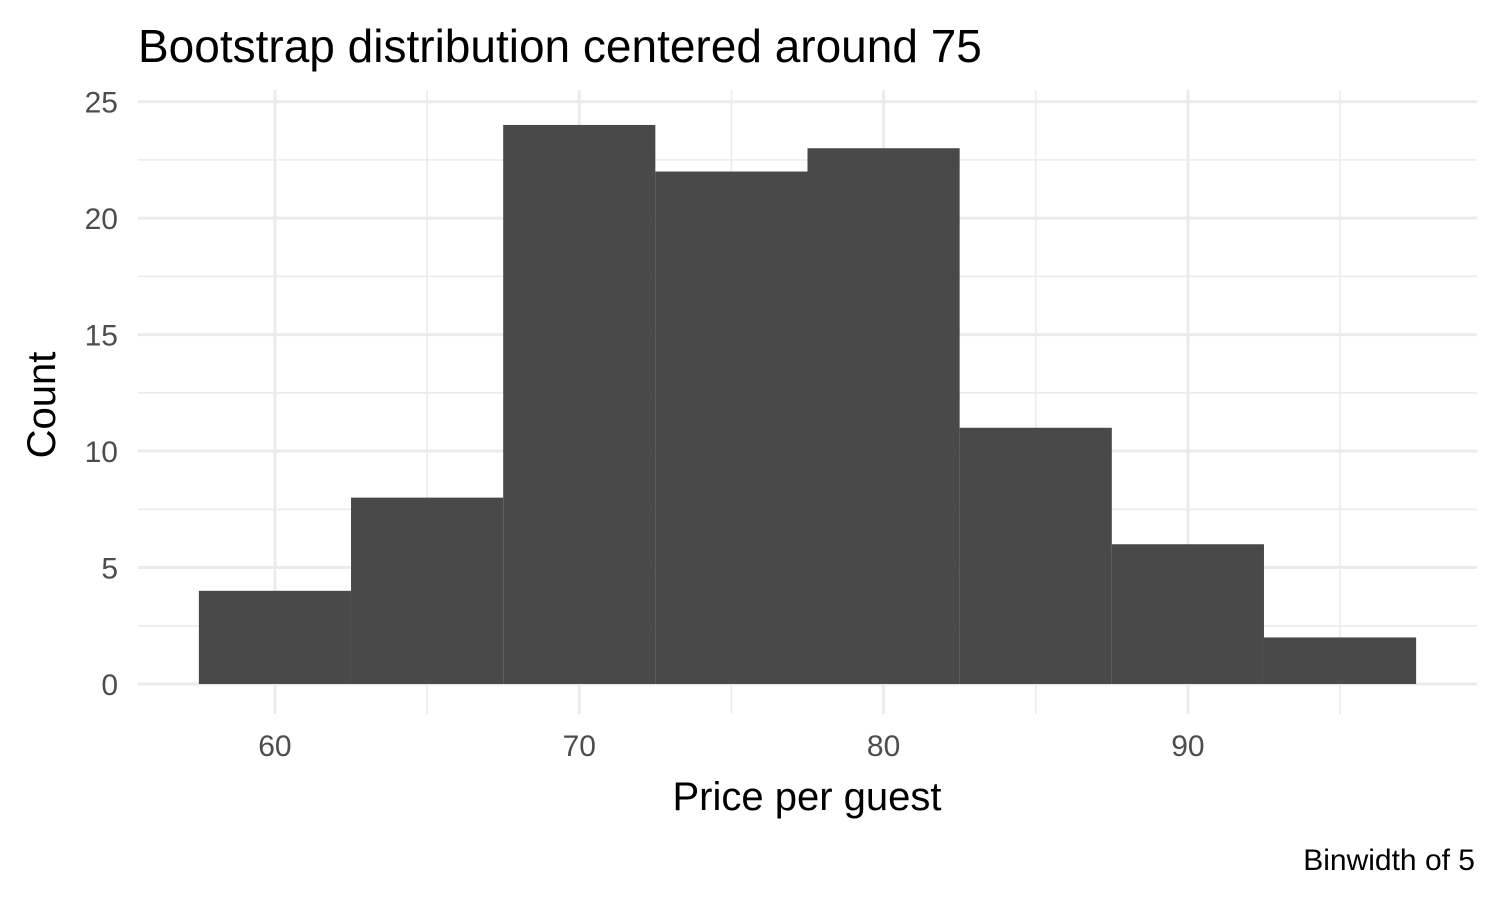 The height and width of the screenshot is (900, 1500). What do you see at coordinates (883, 746) in the screenshot?
I see `x-tick-label: 80` at bounding box center [883, 746].